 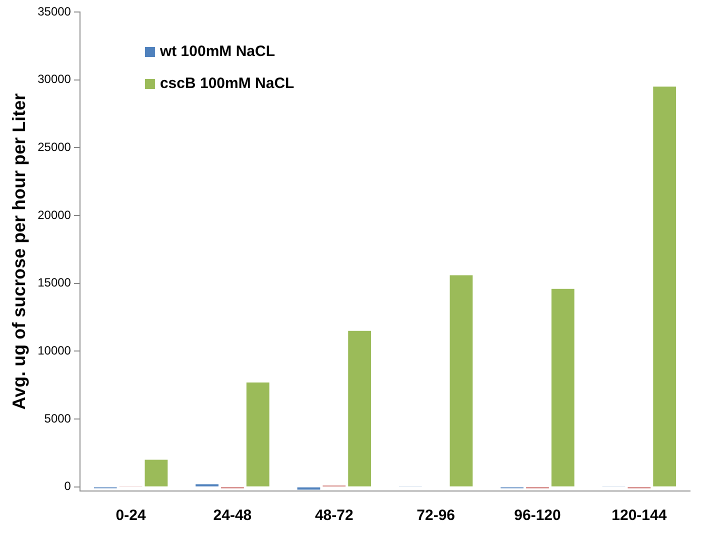 I want to click on y-axis-title: Avg. ug of sucrose per hour per Liter, so click(x=18, y=251).